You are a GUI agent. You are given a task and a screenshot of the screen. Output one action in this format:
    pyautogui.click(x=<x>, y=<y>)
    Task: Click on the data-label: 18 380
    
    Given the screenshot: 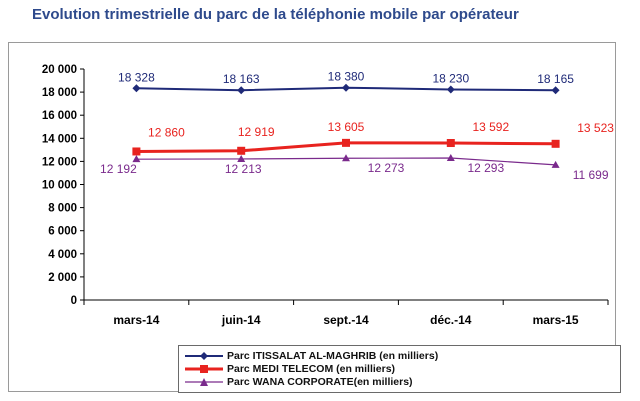 What is the action you would take?
    pyautogui.click(x=346, y=77)
    